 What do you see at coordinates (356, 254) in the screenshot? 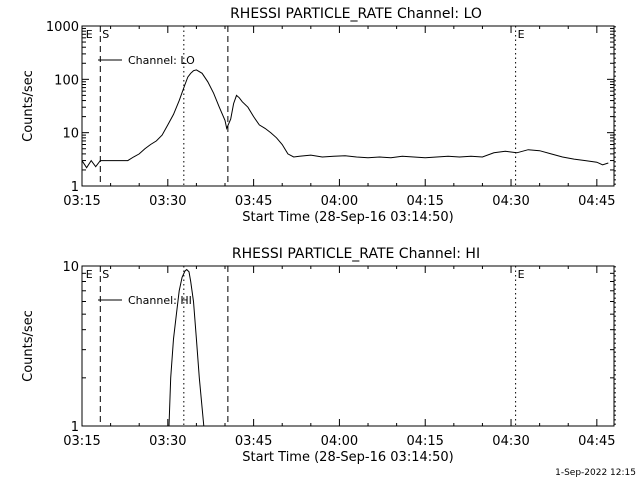
I see `chart-title: RHESSI PARTICLE_RATE Channel: HI` at bounding box center [356, 254].